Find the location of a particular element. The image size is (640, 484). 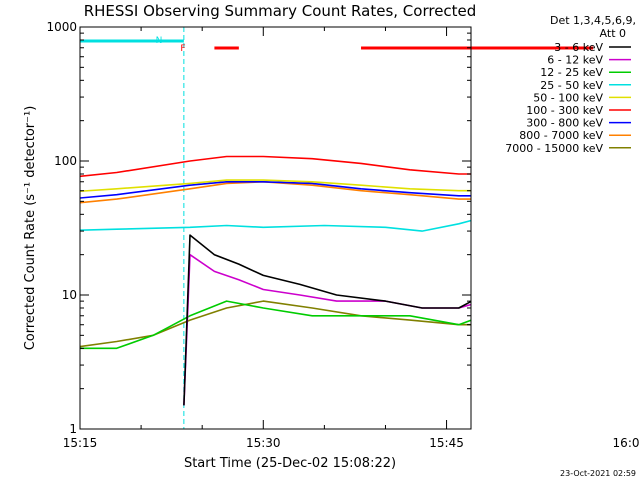

night-label: N is located at coordinates (159, 41).